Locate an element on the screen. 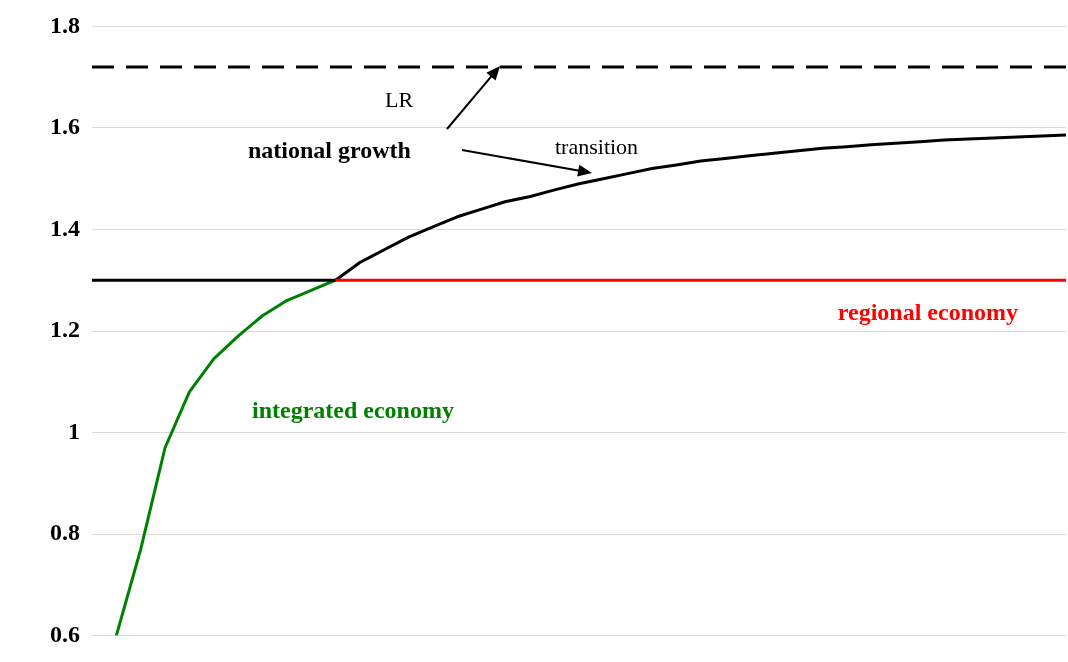 This screenshot has height=662, width=1068. series-label: regional economy is located at coordinates (927, 312).